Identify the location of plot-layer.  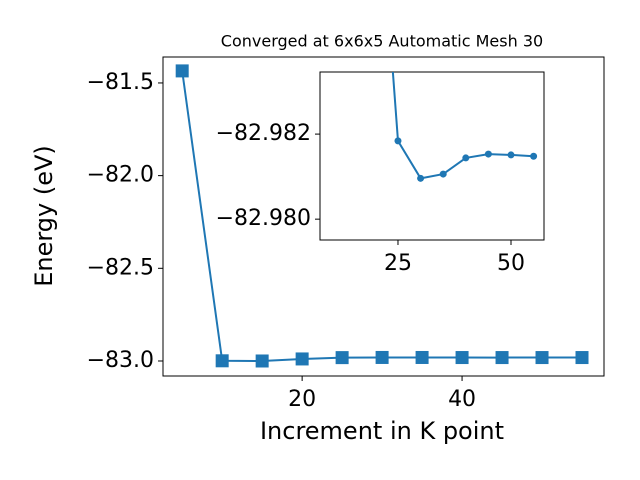
(464, 127).